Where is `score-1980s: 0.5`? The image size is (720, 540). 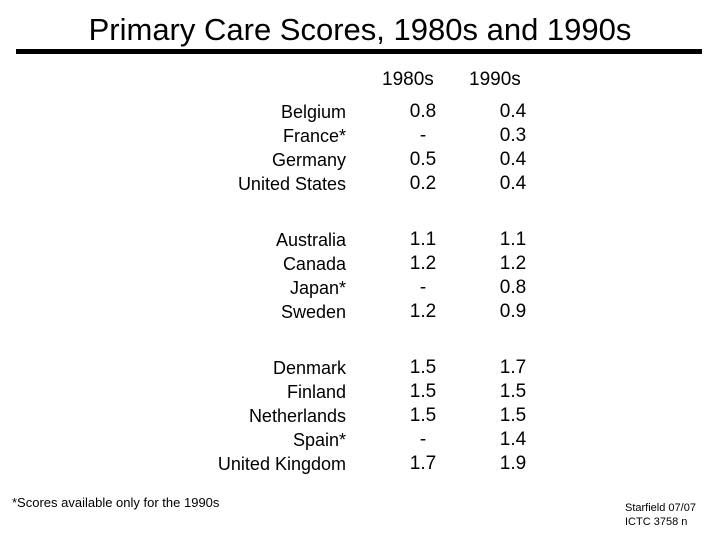
score-1980s: 0.5 is located at coordinates (423, 159).